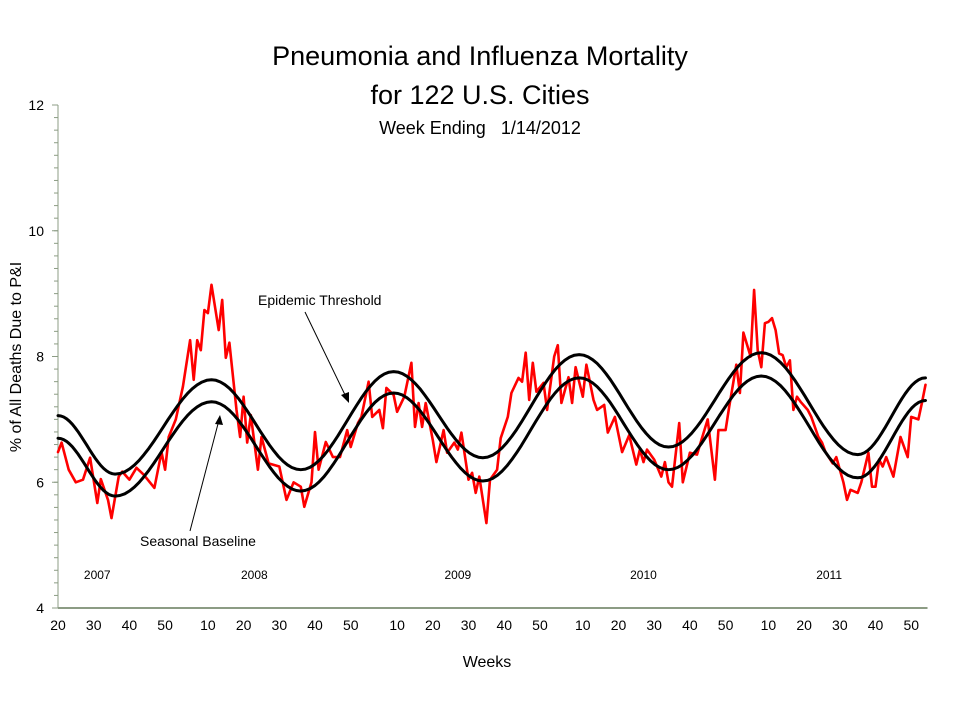 The width and height of the screenshot is (960, 720). I want to click on y-tick-label: 10, so click(36, 231).